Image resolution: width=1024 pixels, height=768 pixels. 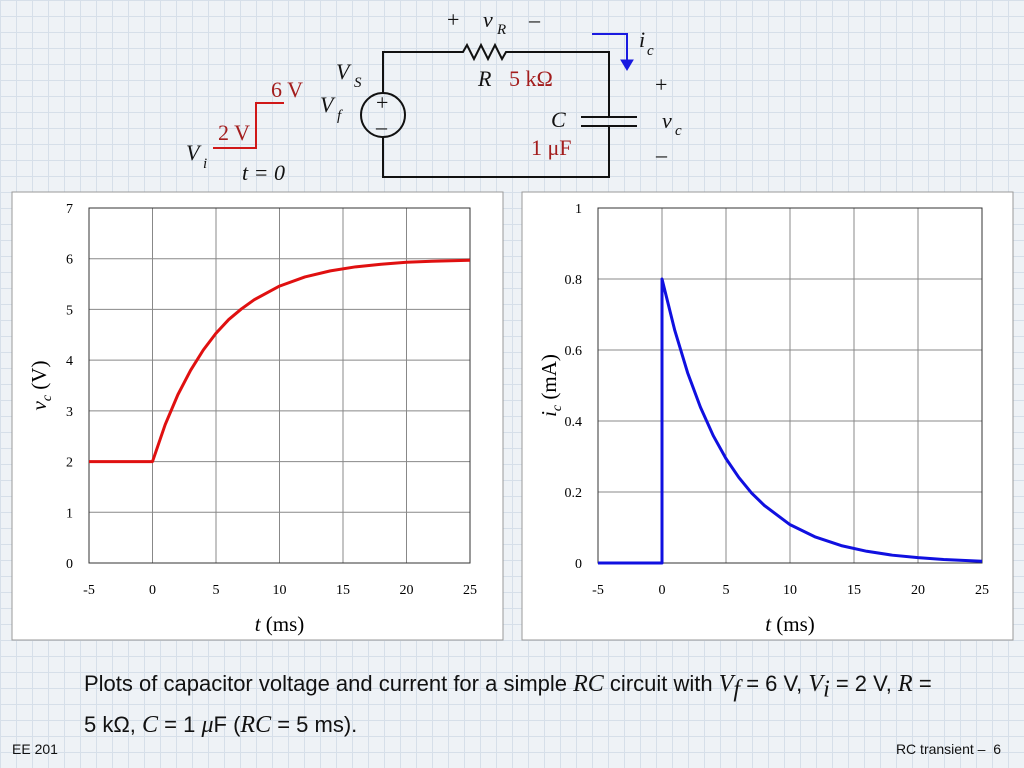 What do you see at coordinates (150, 725) in the screenshot?
I see `caption-text: C` at bounding box center [150, 725].